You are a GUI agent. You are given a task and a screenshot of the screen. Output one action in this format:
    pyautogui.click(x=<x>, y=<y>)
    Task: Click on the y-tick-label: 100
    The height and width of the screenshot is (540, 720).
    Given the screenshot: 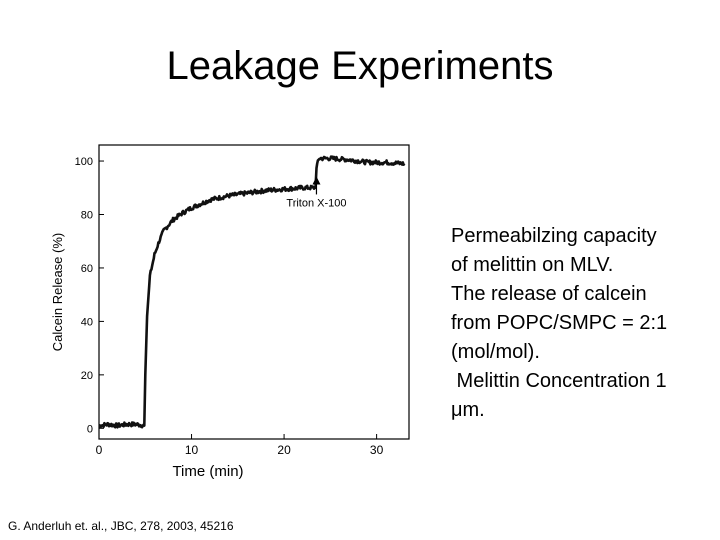 What is the action you would take?
    pyautogui.click(x=84, y=162)
    